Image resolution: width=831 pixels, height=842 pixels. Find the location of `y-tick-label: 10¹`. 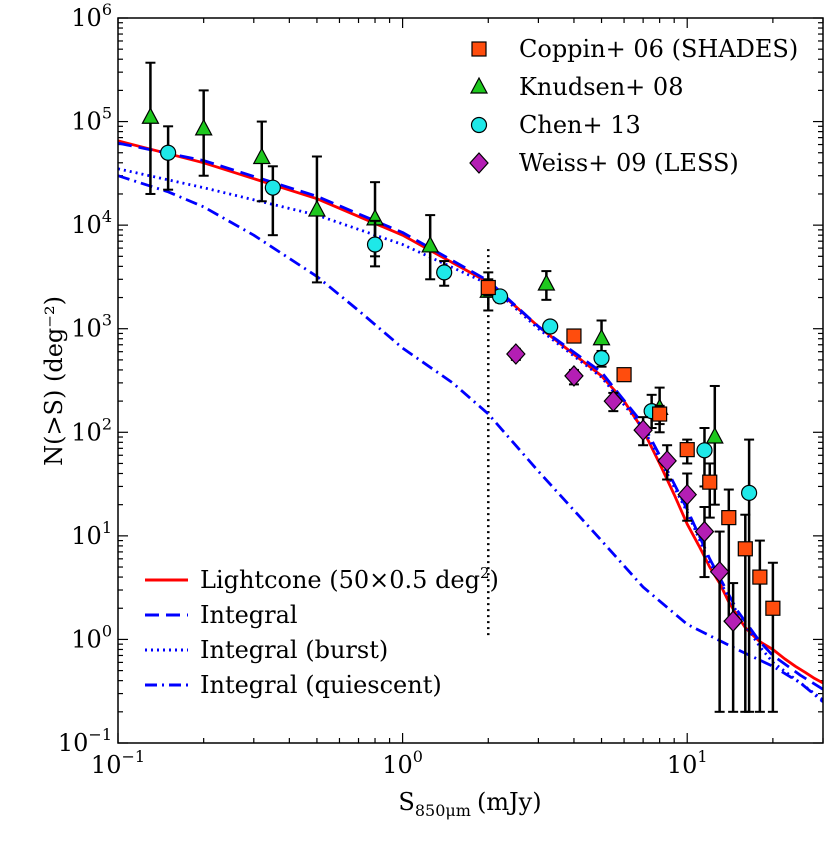

y-tick-label: 10¹ is located at coordinates (91, 534).